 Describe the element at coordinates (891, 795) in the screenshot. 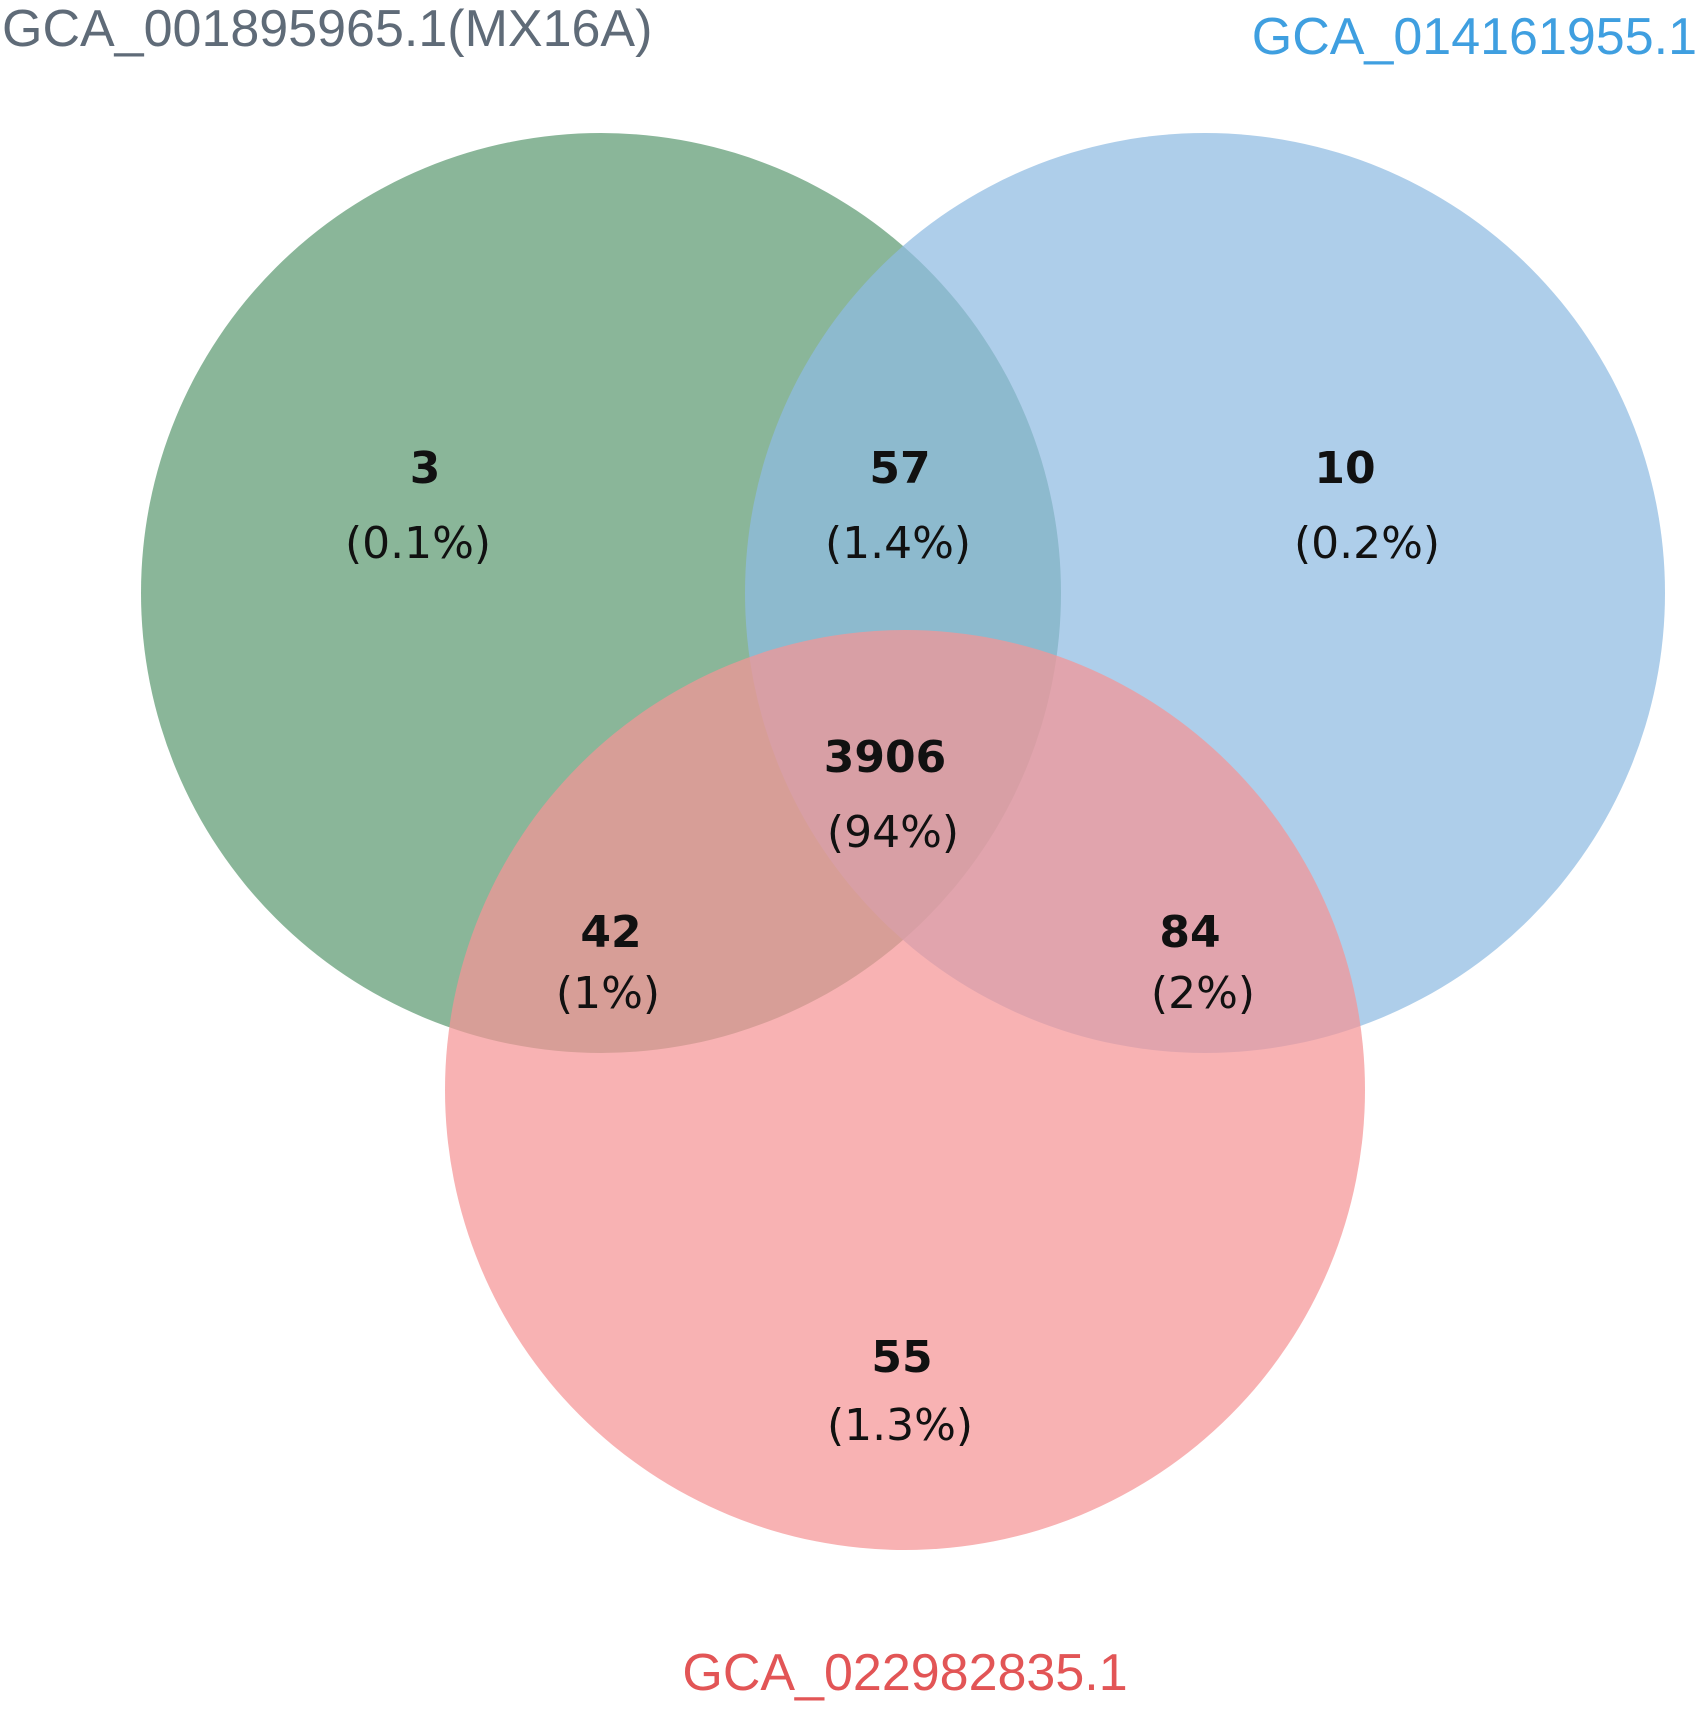

I see `region-abc: 3906 (94%)` at that location.